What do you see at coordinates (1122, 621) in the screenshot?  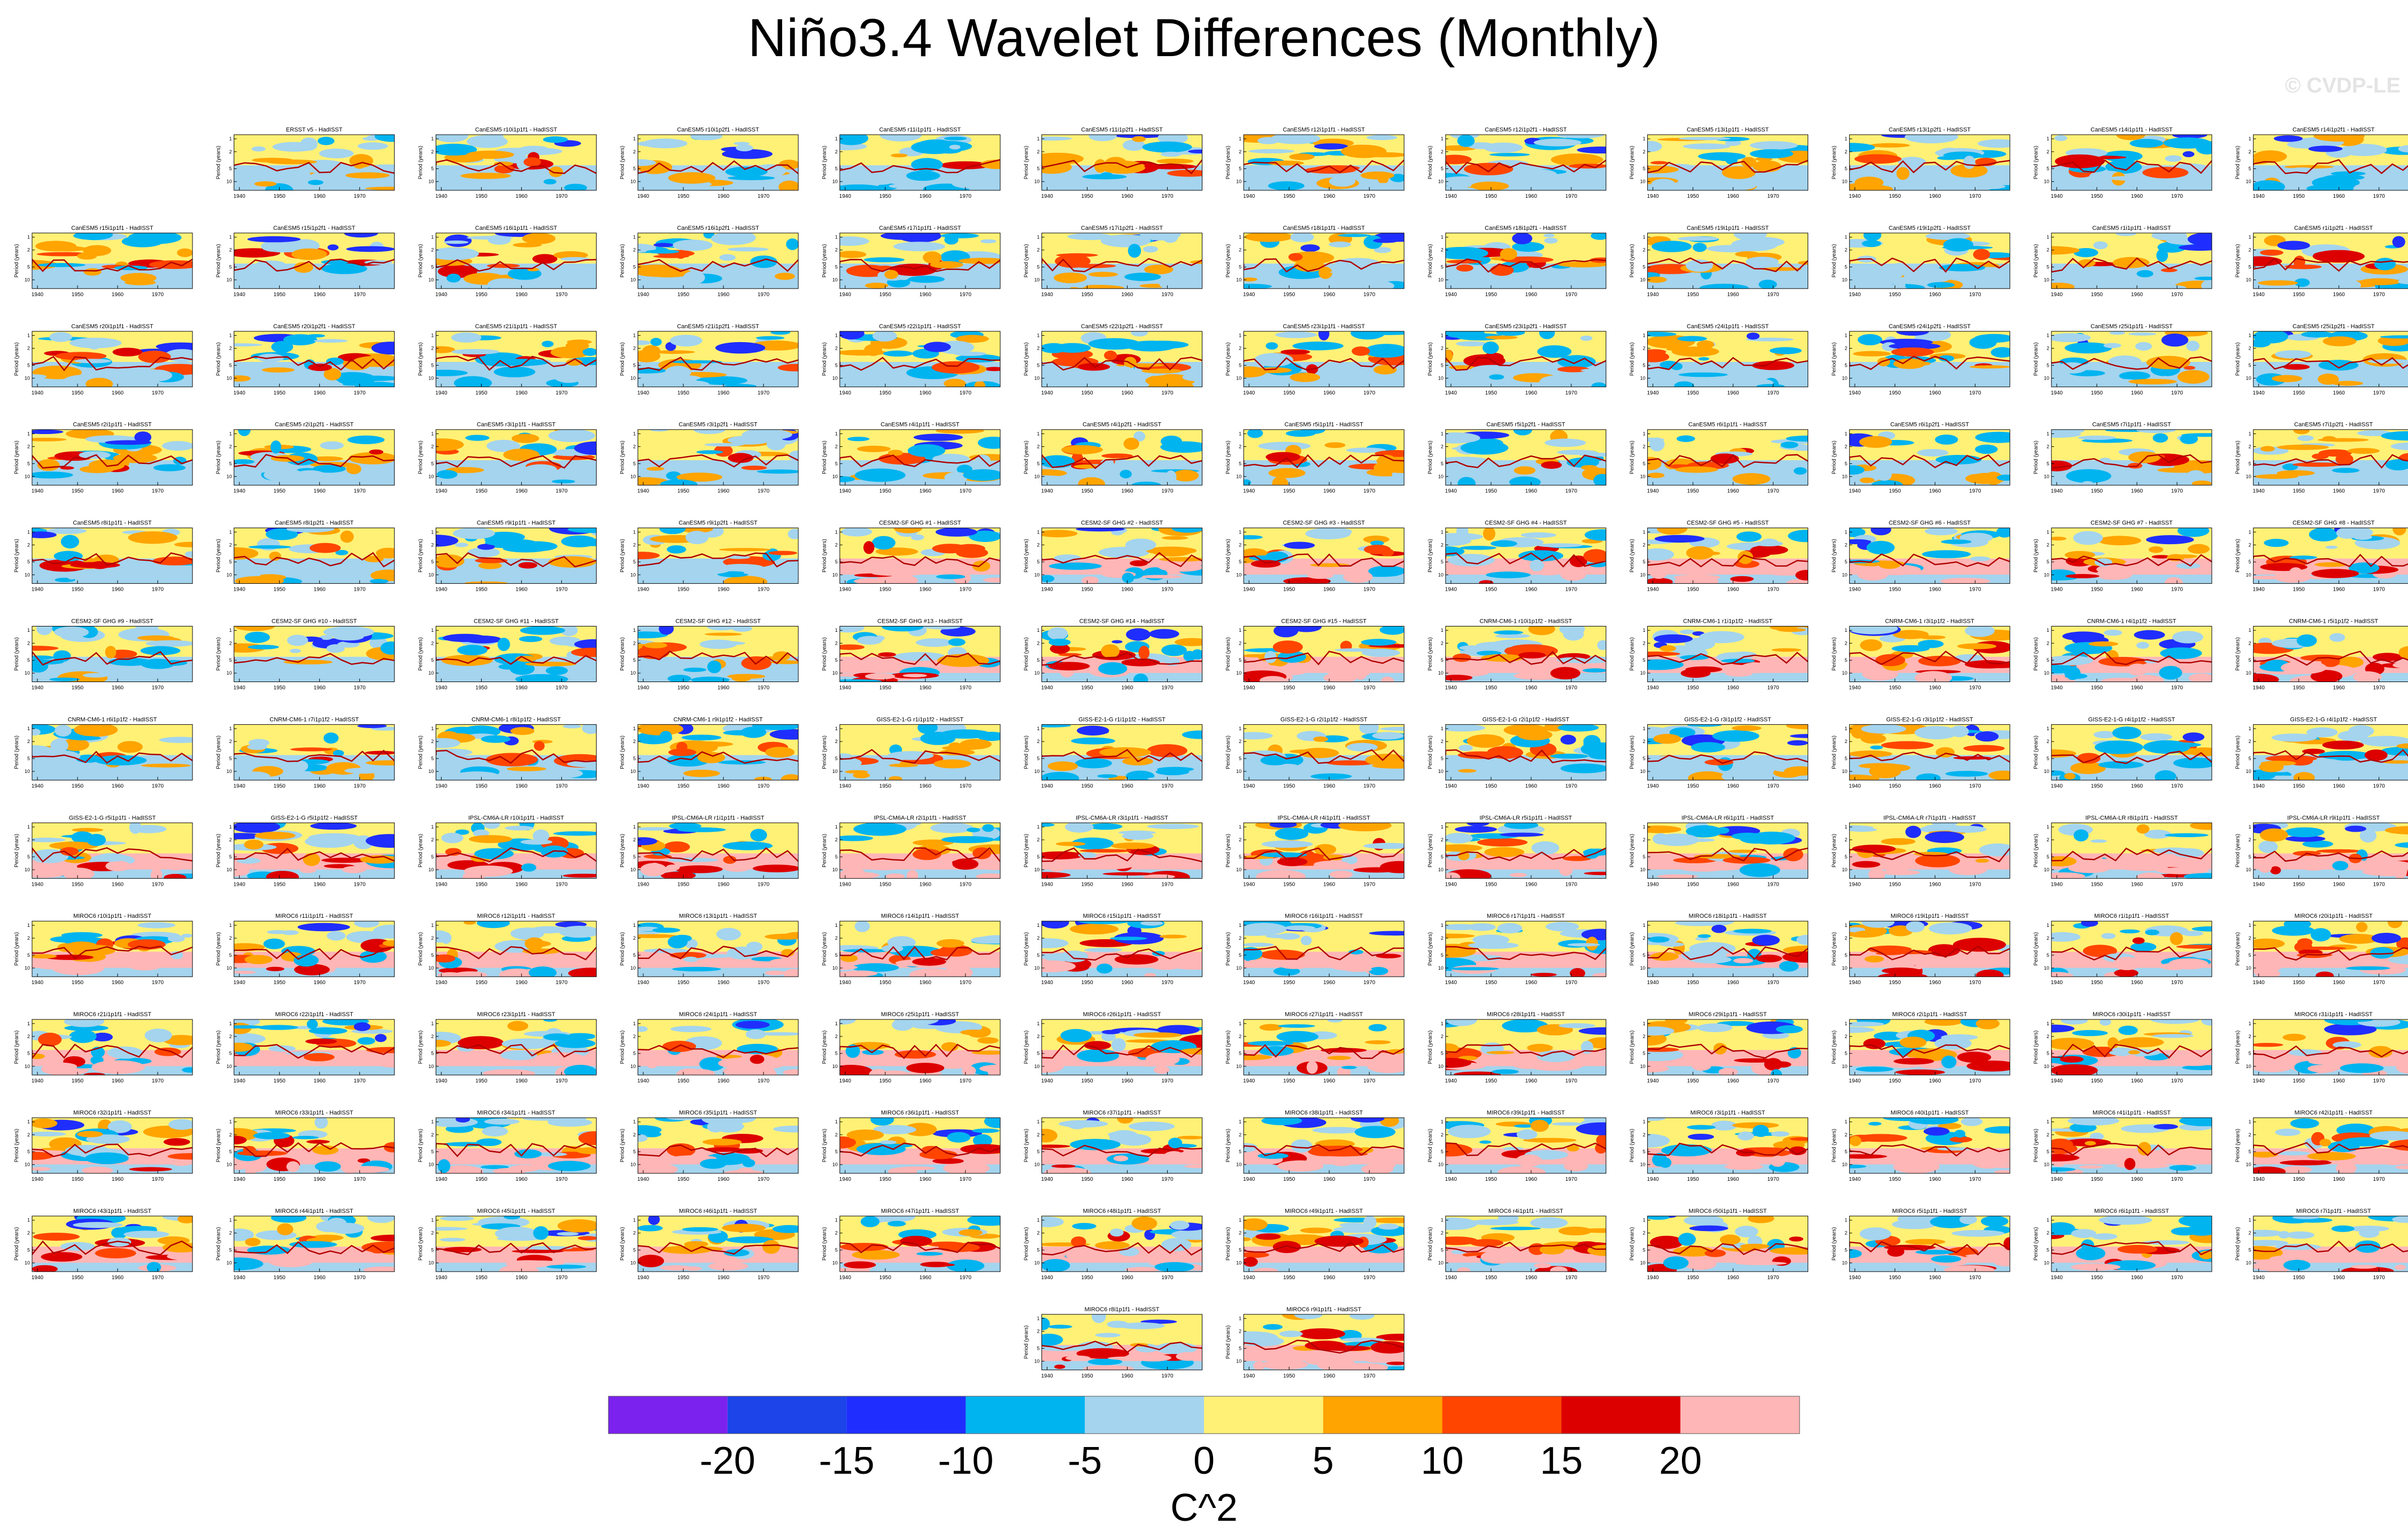 I see `panel-title: CESM2-SF GHG #14 - HadISST` at bounding box center [1122, 621].